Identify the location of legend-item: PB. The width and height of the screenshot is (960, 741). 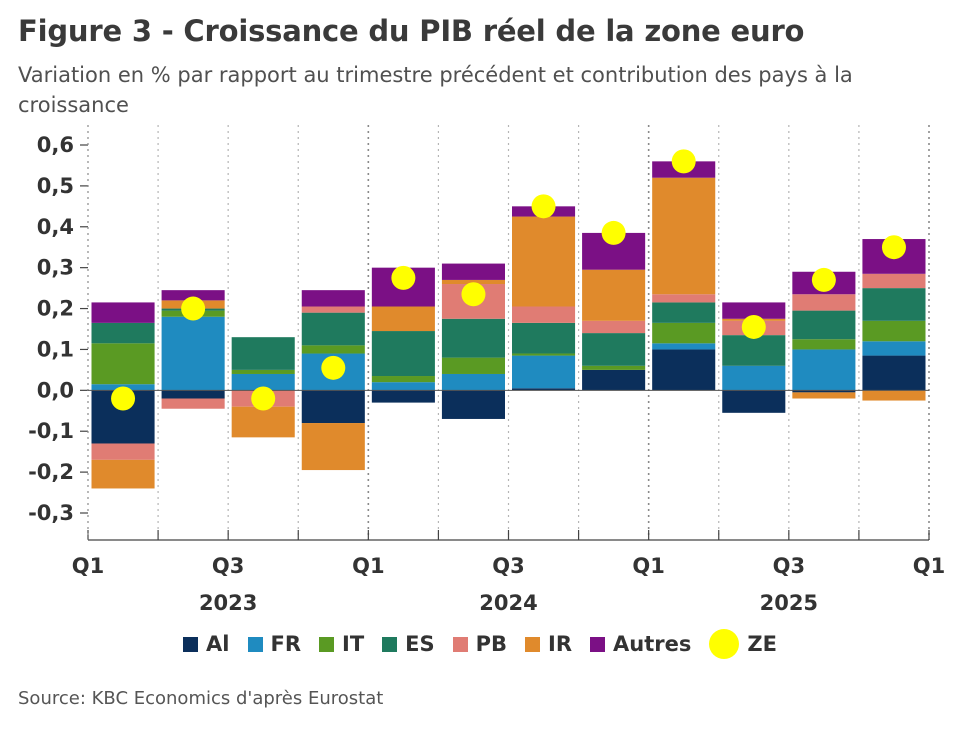
(480, 644).